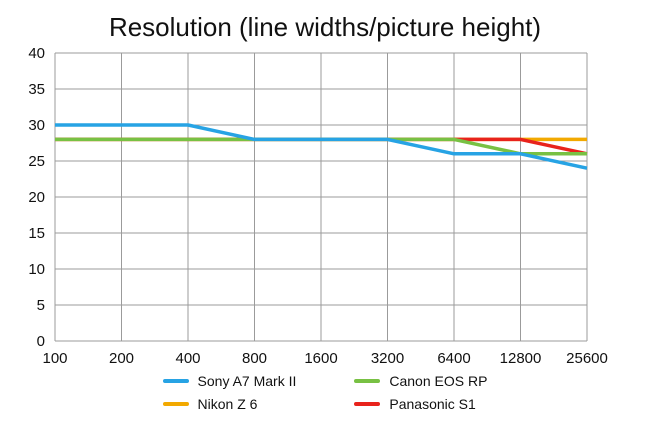 The width and height of the screenshot is (650, 433). I want to click on legend-item-nikon-z-6: Nikon Z 6, so click(229, 404).